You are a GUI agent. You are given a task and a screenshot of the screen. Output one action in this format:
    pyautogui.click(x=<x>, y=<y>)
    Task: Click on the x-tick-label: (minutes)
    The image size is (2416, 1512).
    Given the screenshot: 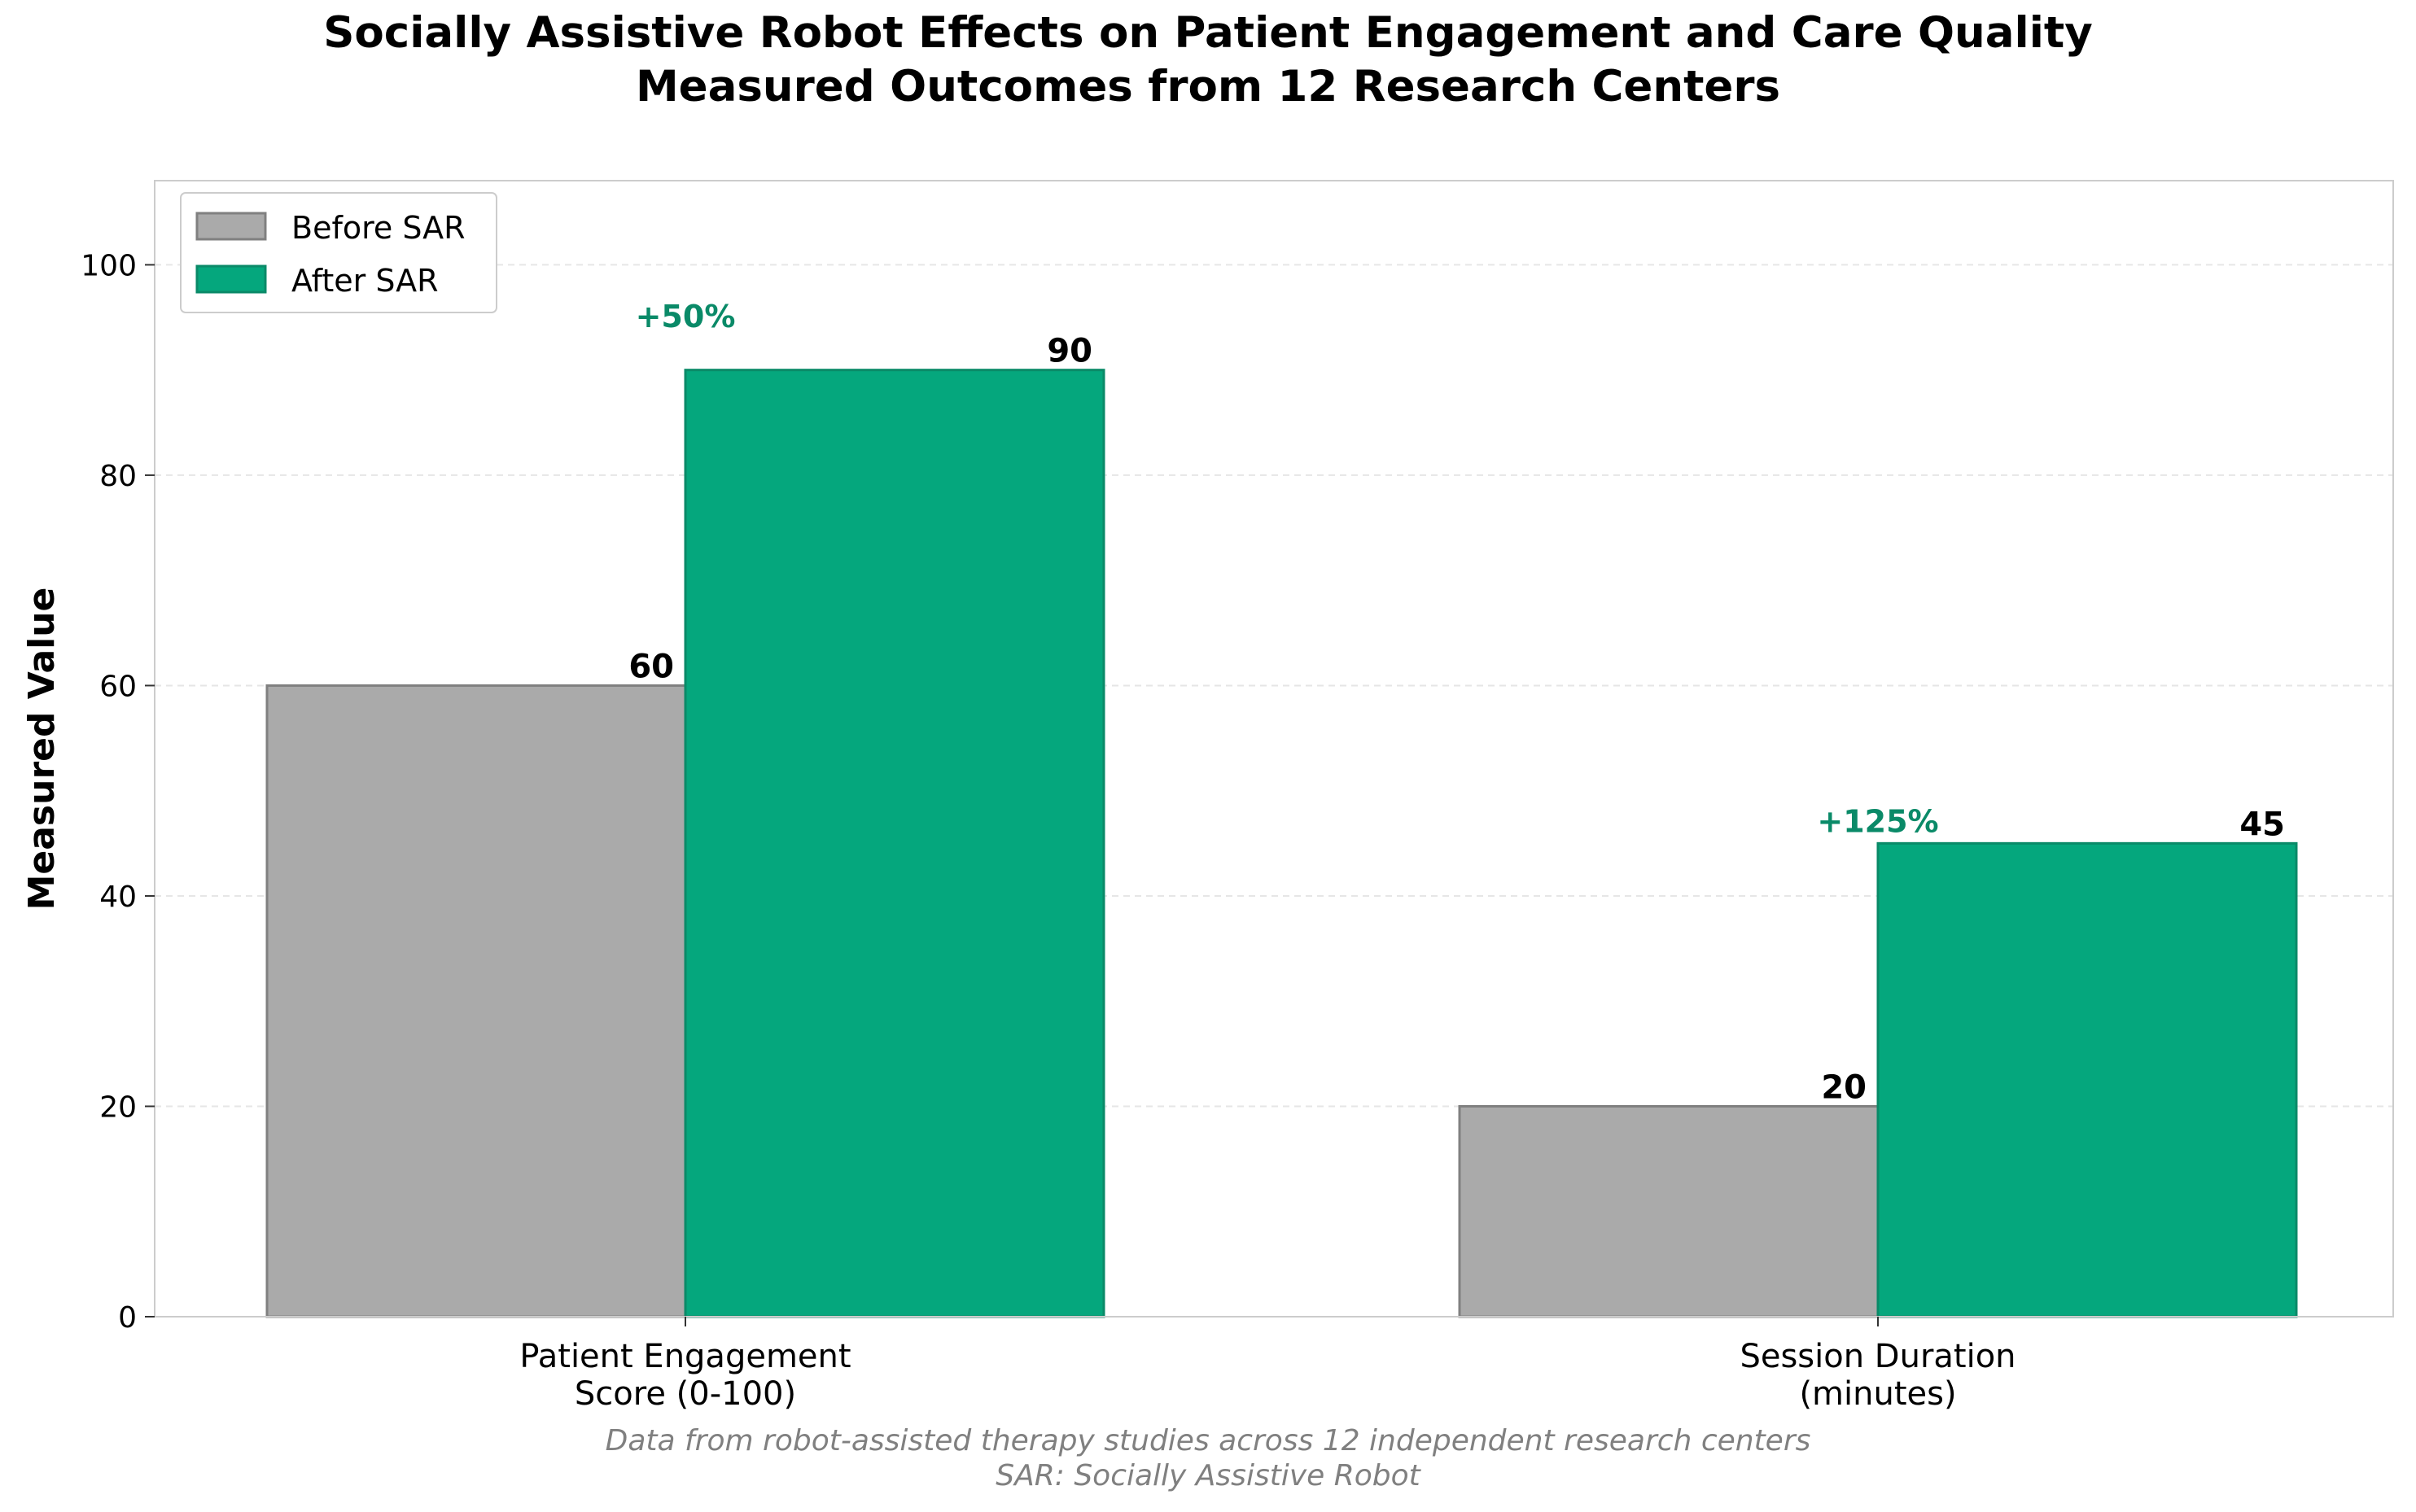 What is the action you would take?
    pyautogui.click(x=1877, y=1394)
    